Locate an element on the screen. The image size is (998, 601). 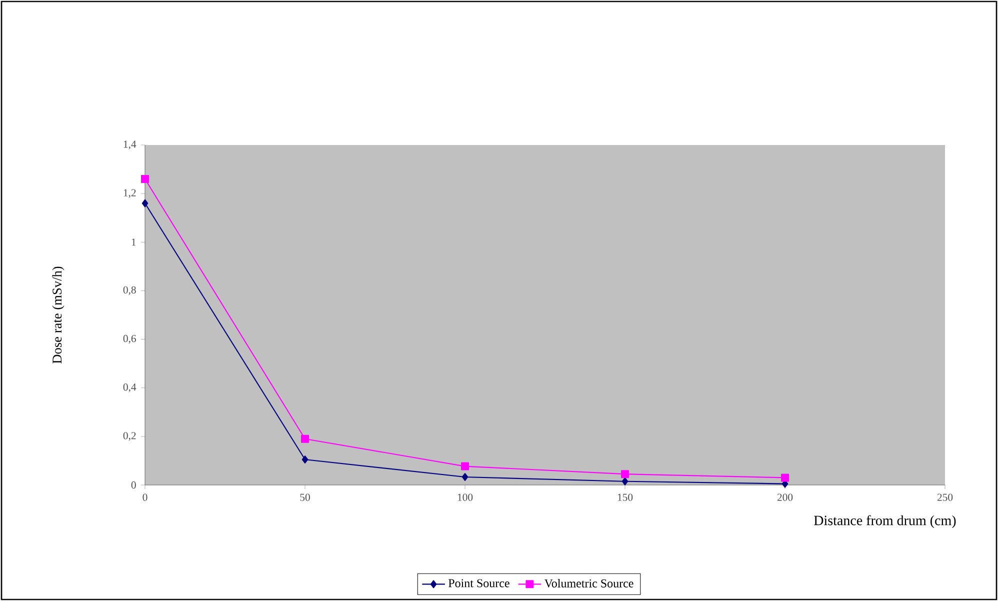
y-tick-label: 0,6 is located at coordinates (129, 339).